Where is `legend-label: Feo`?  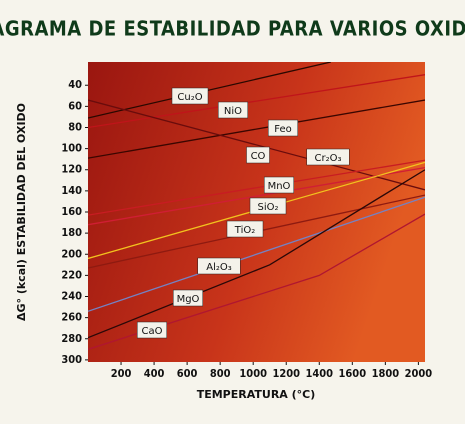
legend-label: Feo is located at coordinates (282, 129).